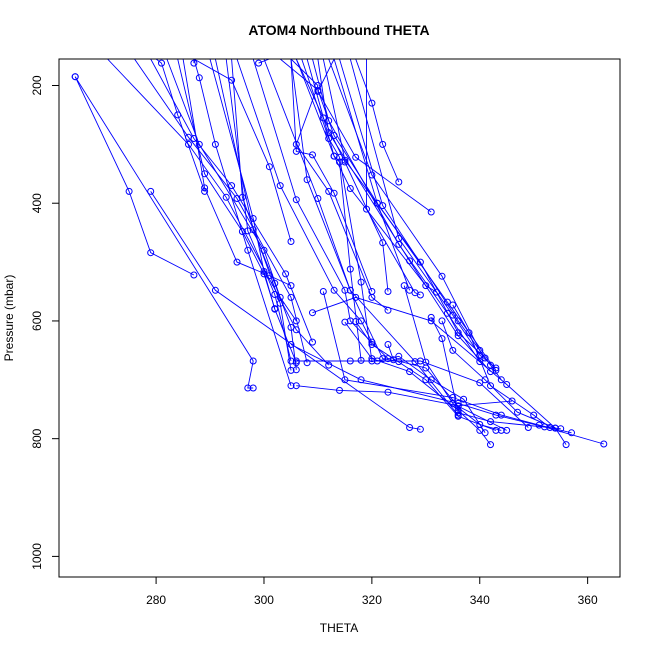  Describe the element at coordinates (480, 600) in the screenshot. I see `x-tick-label: 340` at that location.